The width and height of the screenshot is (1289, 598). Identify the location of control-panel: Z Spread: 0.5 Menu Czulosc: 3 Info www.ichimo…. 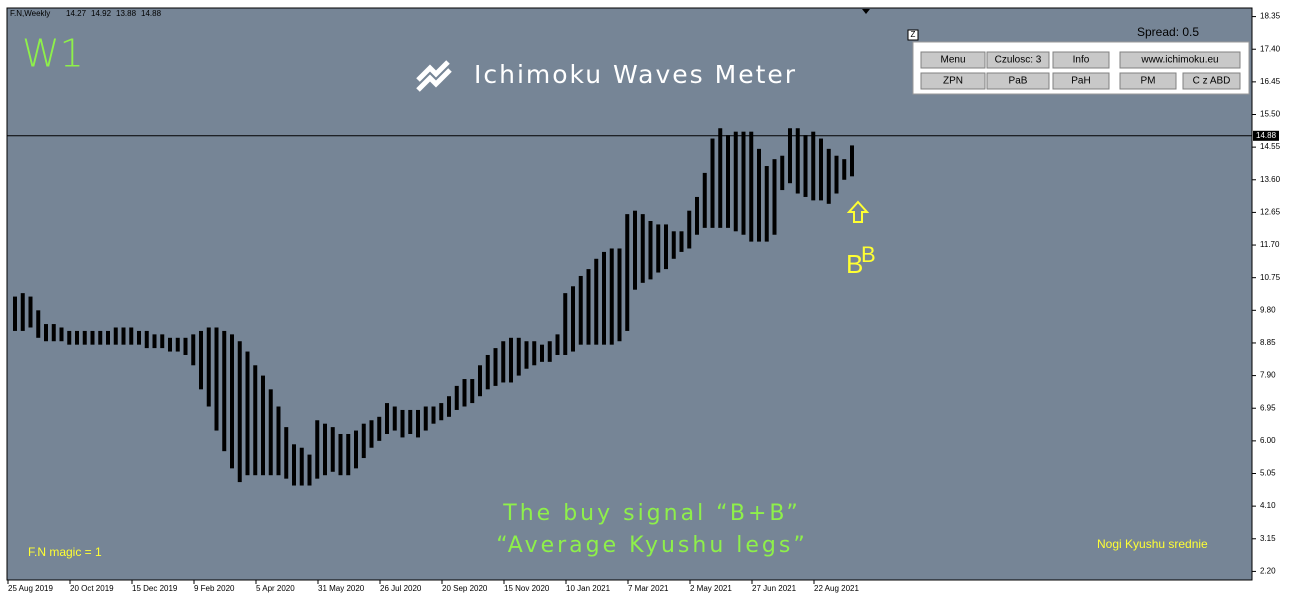
(1078, 60).